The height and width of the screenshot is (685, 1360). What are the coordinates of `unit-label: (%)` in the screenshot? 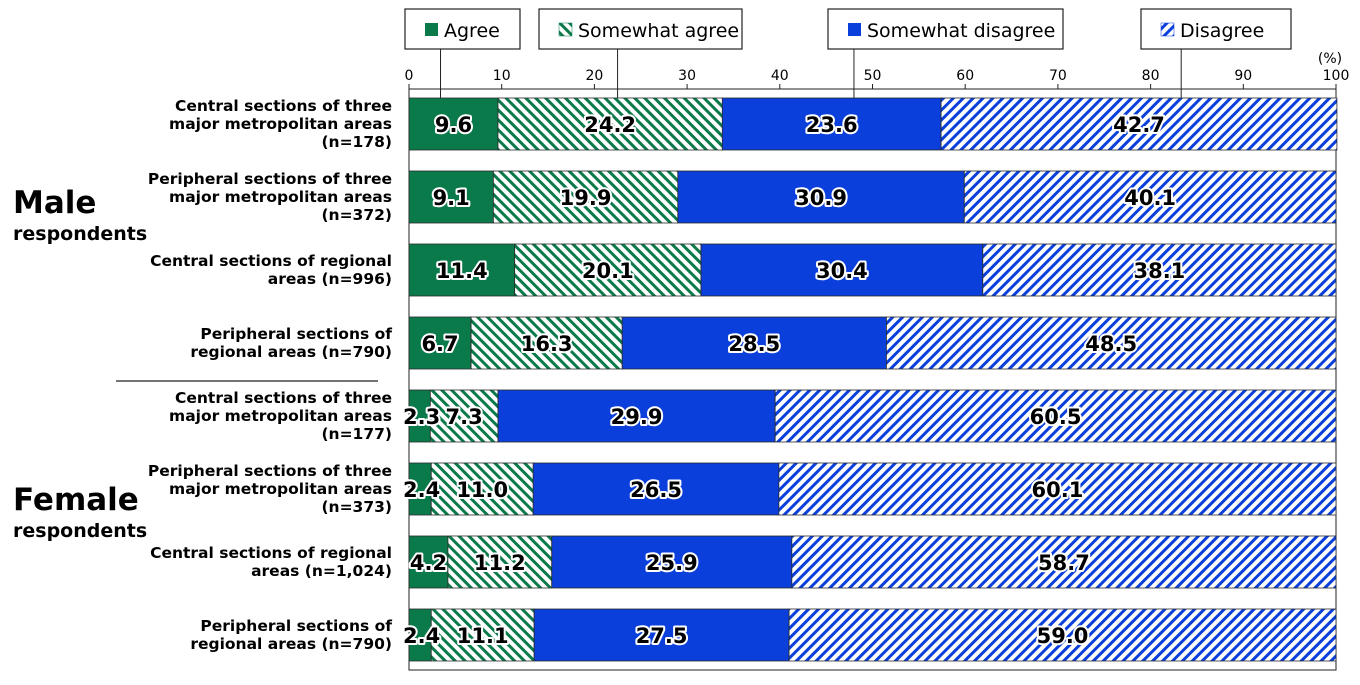 It's located at (1330, 59).